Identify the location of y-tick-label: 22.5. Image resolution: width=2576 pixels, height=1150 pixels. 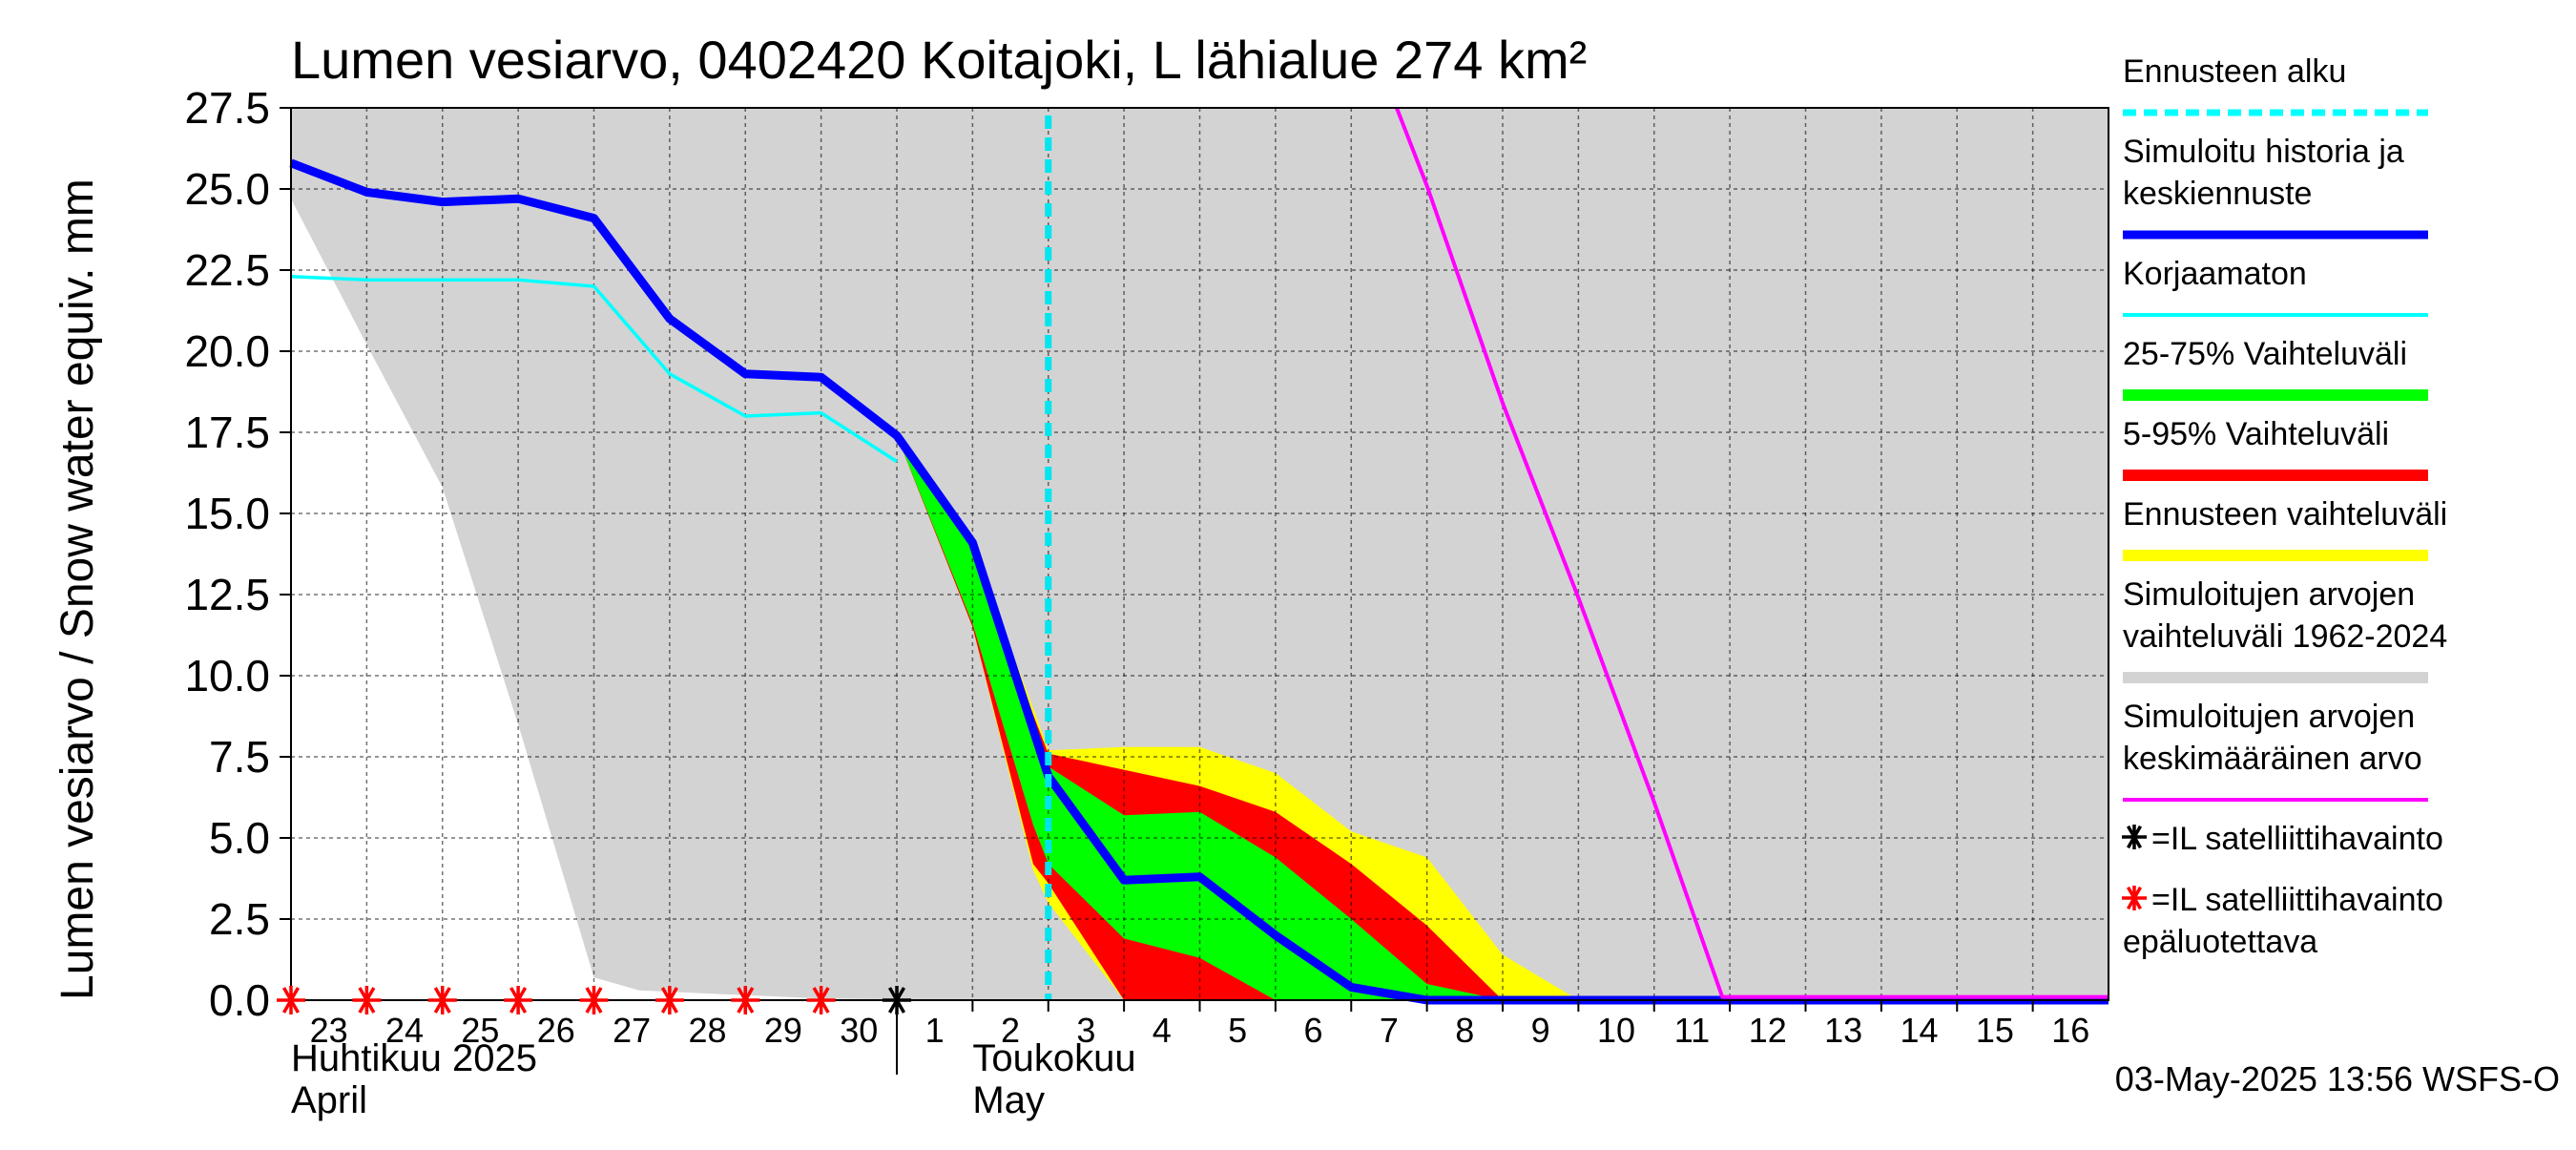
(227, 270).